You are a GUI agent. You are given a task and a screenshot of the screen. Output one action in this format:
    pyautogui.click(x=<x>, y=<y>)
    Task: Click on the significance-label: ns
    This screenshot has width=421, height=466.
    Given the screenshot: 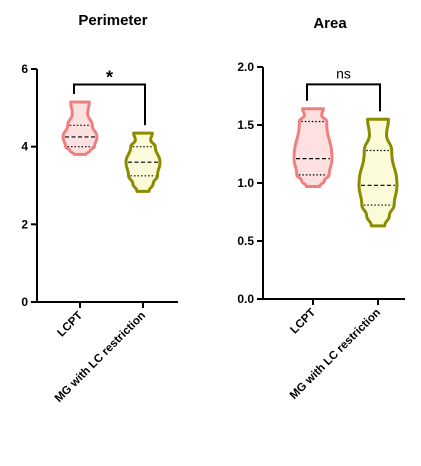 What is the action you would take?
    pyautogui.click(x=343, y=73)
    